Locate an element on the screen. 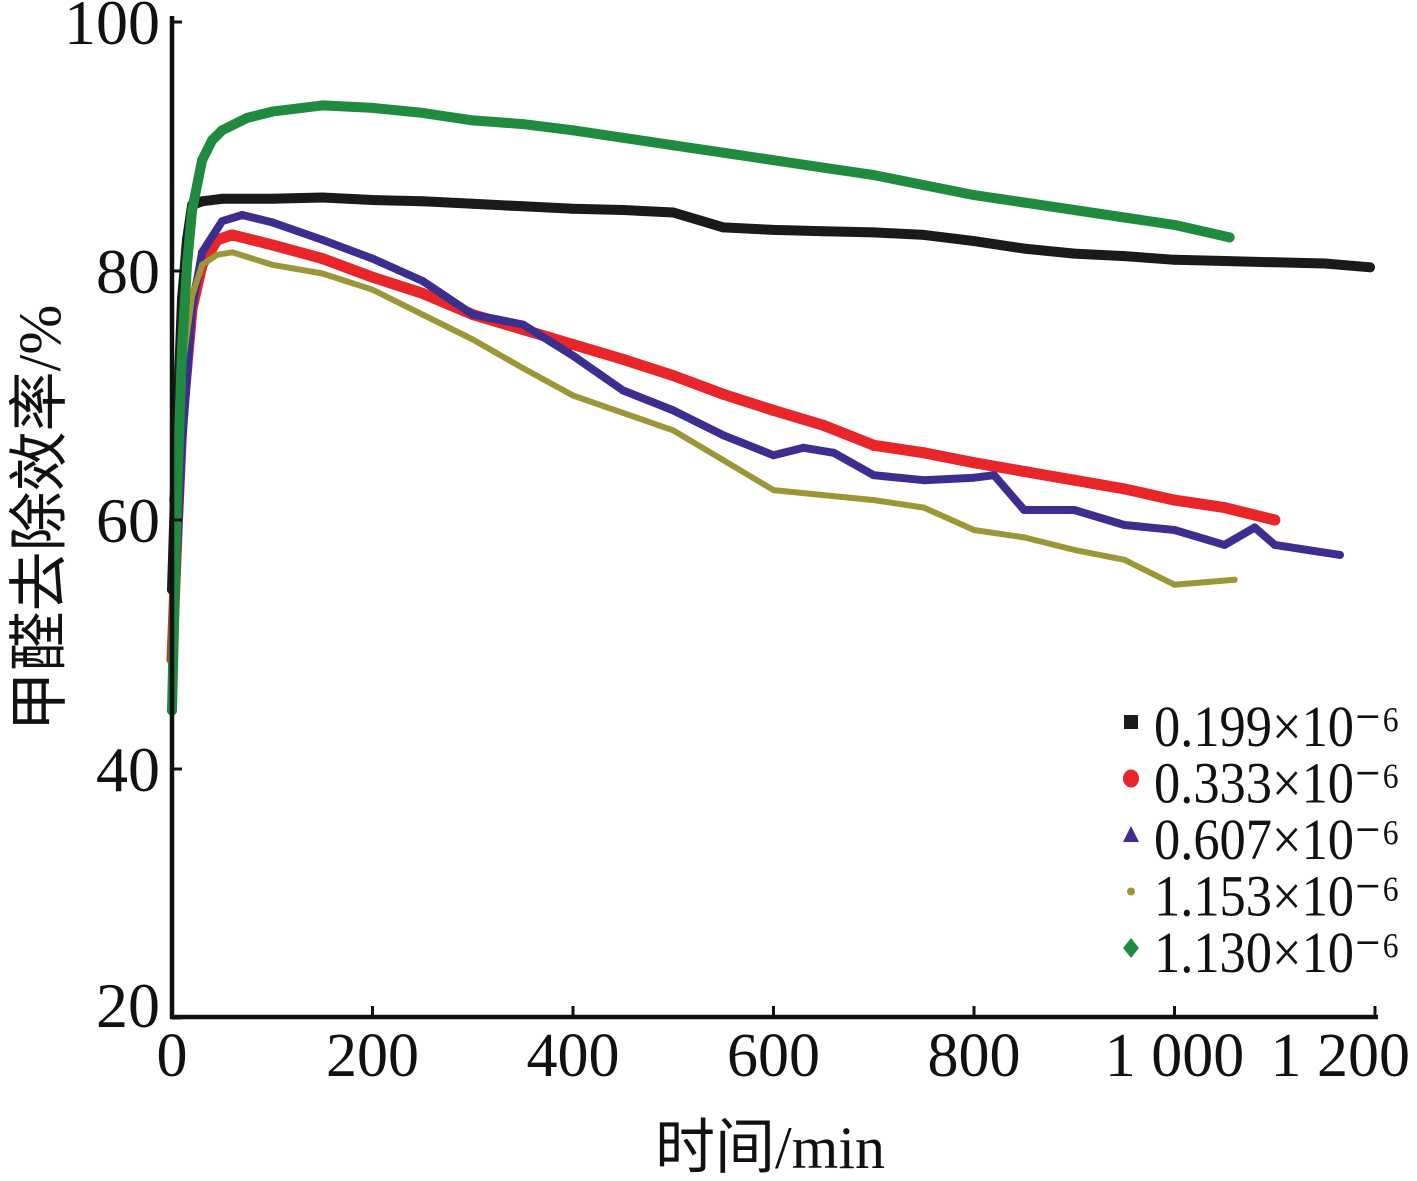  y-tick-label: 100 is located at coordinates (112, 29).